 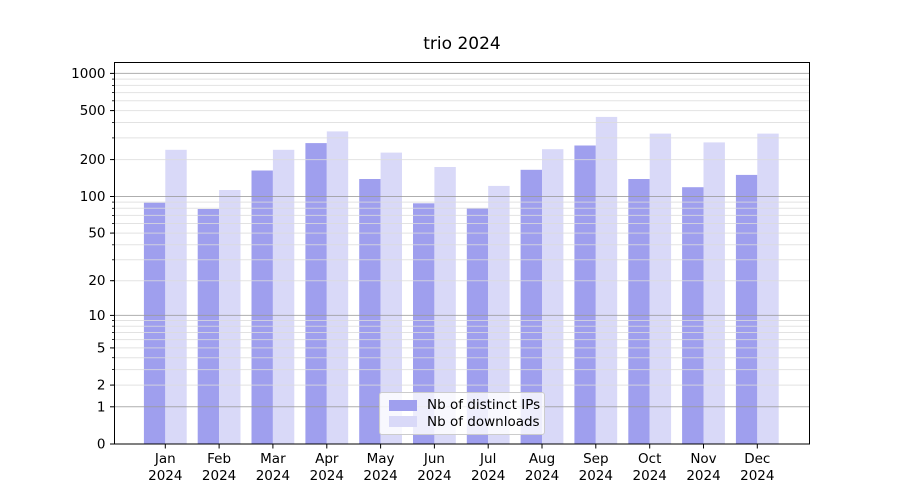 I want to click on bar-distinct-ips-dec, so click(x=746, y=309).